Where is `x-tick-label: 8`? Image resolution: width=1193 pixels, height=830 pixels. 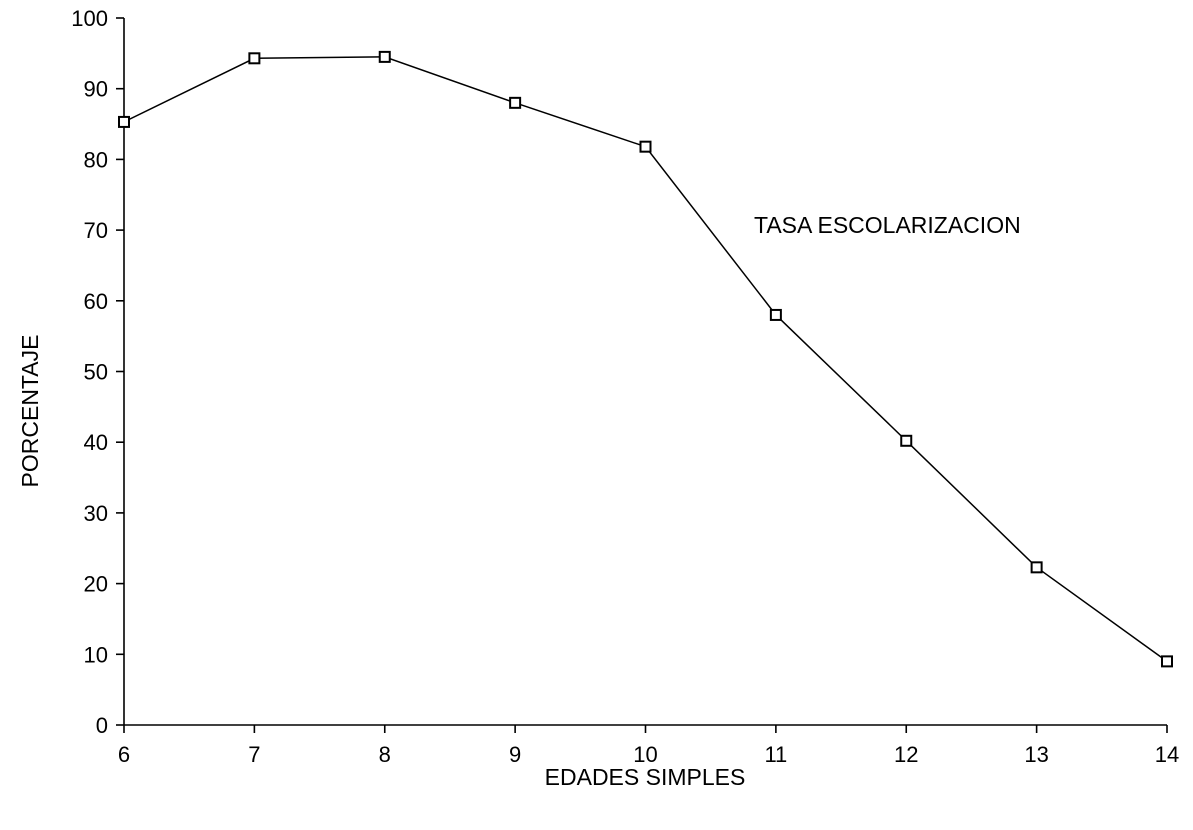 x-tick-label: 8 is located at coordinates (385, 754).